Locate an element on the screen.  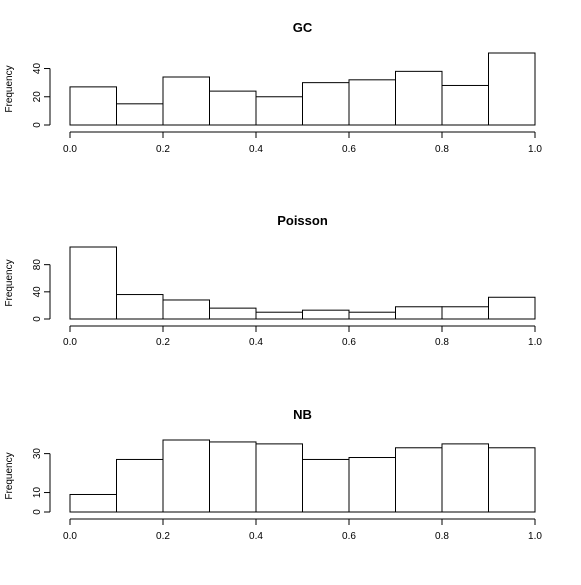
chart-title: Poisson is located at coordinates (302, 220).